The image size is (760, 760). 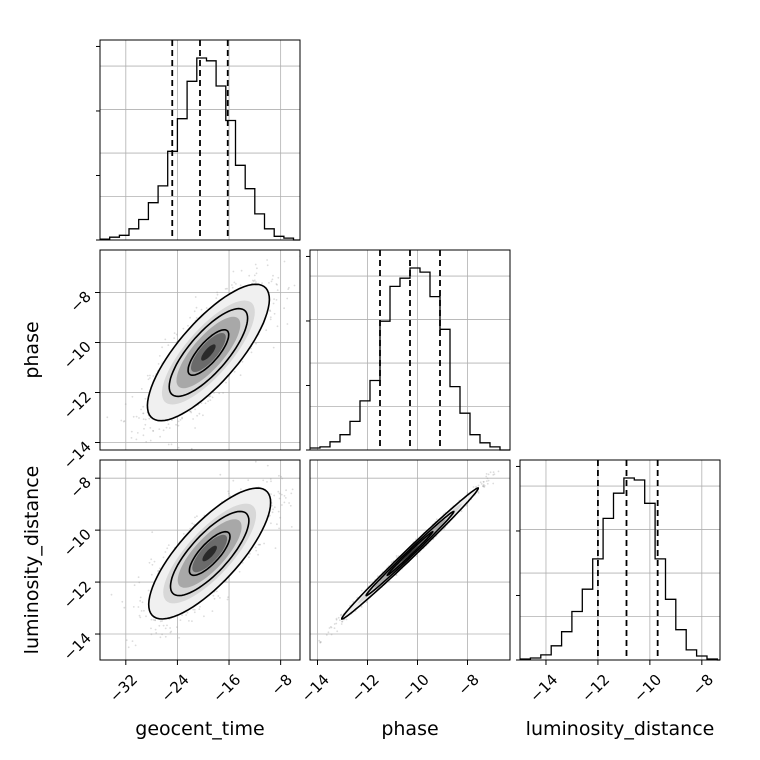 What do you see at coordinates (77, 594) in the screenshot?
I see `y-tick-label-luminosity_distance: −12` at bounding box center [77, 594].